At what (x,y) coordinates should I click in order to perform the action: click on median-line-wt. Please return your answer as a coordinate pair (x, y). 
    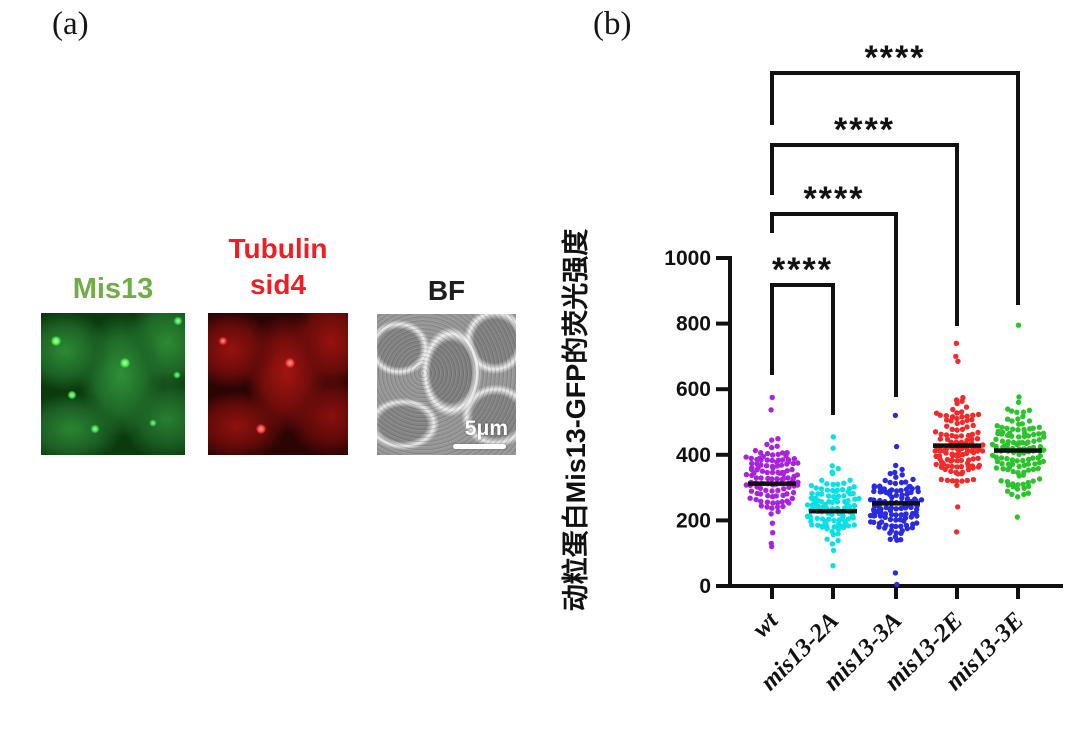
    Looking at the image, I should click on (772, 483).